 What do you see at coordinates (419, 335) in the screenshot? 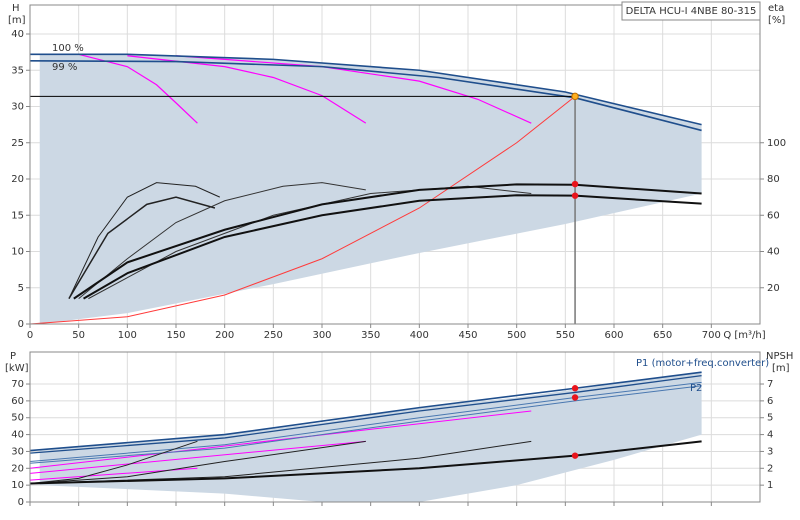
I see `x-tick-label: 400` at bounding box center [419, 335].